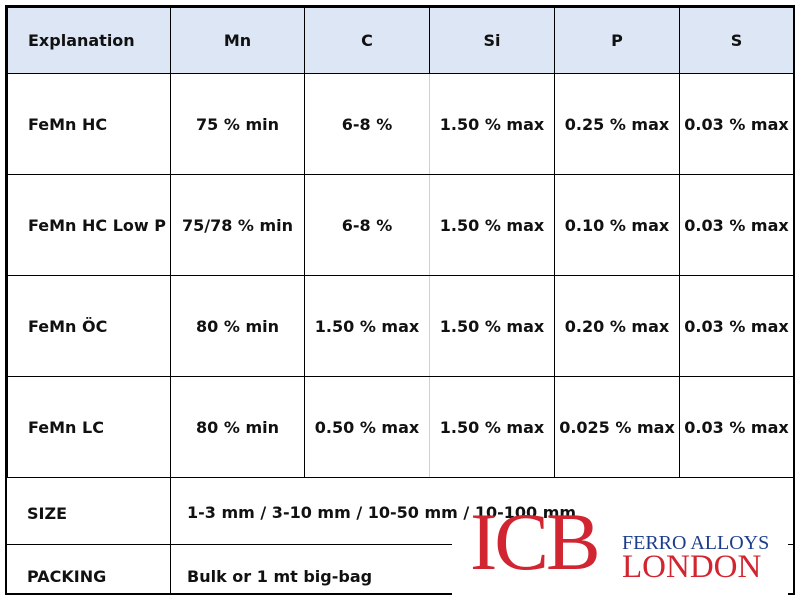 This screenshot has width=800, height=600. What do you see at coordinates (620, 567) in the screenshot?
I see `logo-backdrop` at bounding box center [620, 567].